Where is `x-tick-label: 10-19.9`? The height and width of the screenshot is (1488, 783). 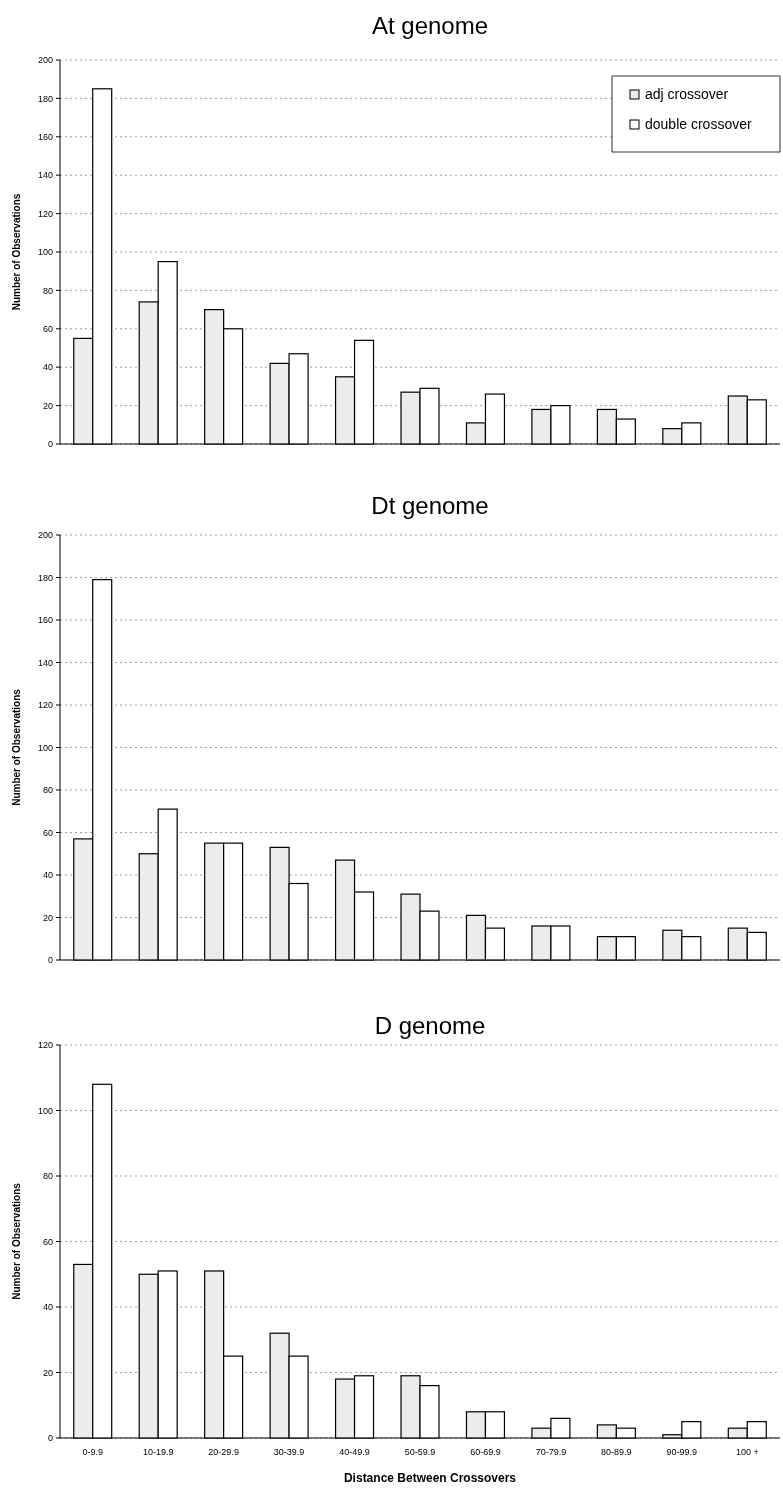
x-tick-label: 10-19.9 is located at coordinates (158, 1452).